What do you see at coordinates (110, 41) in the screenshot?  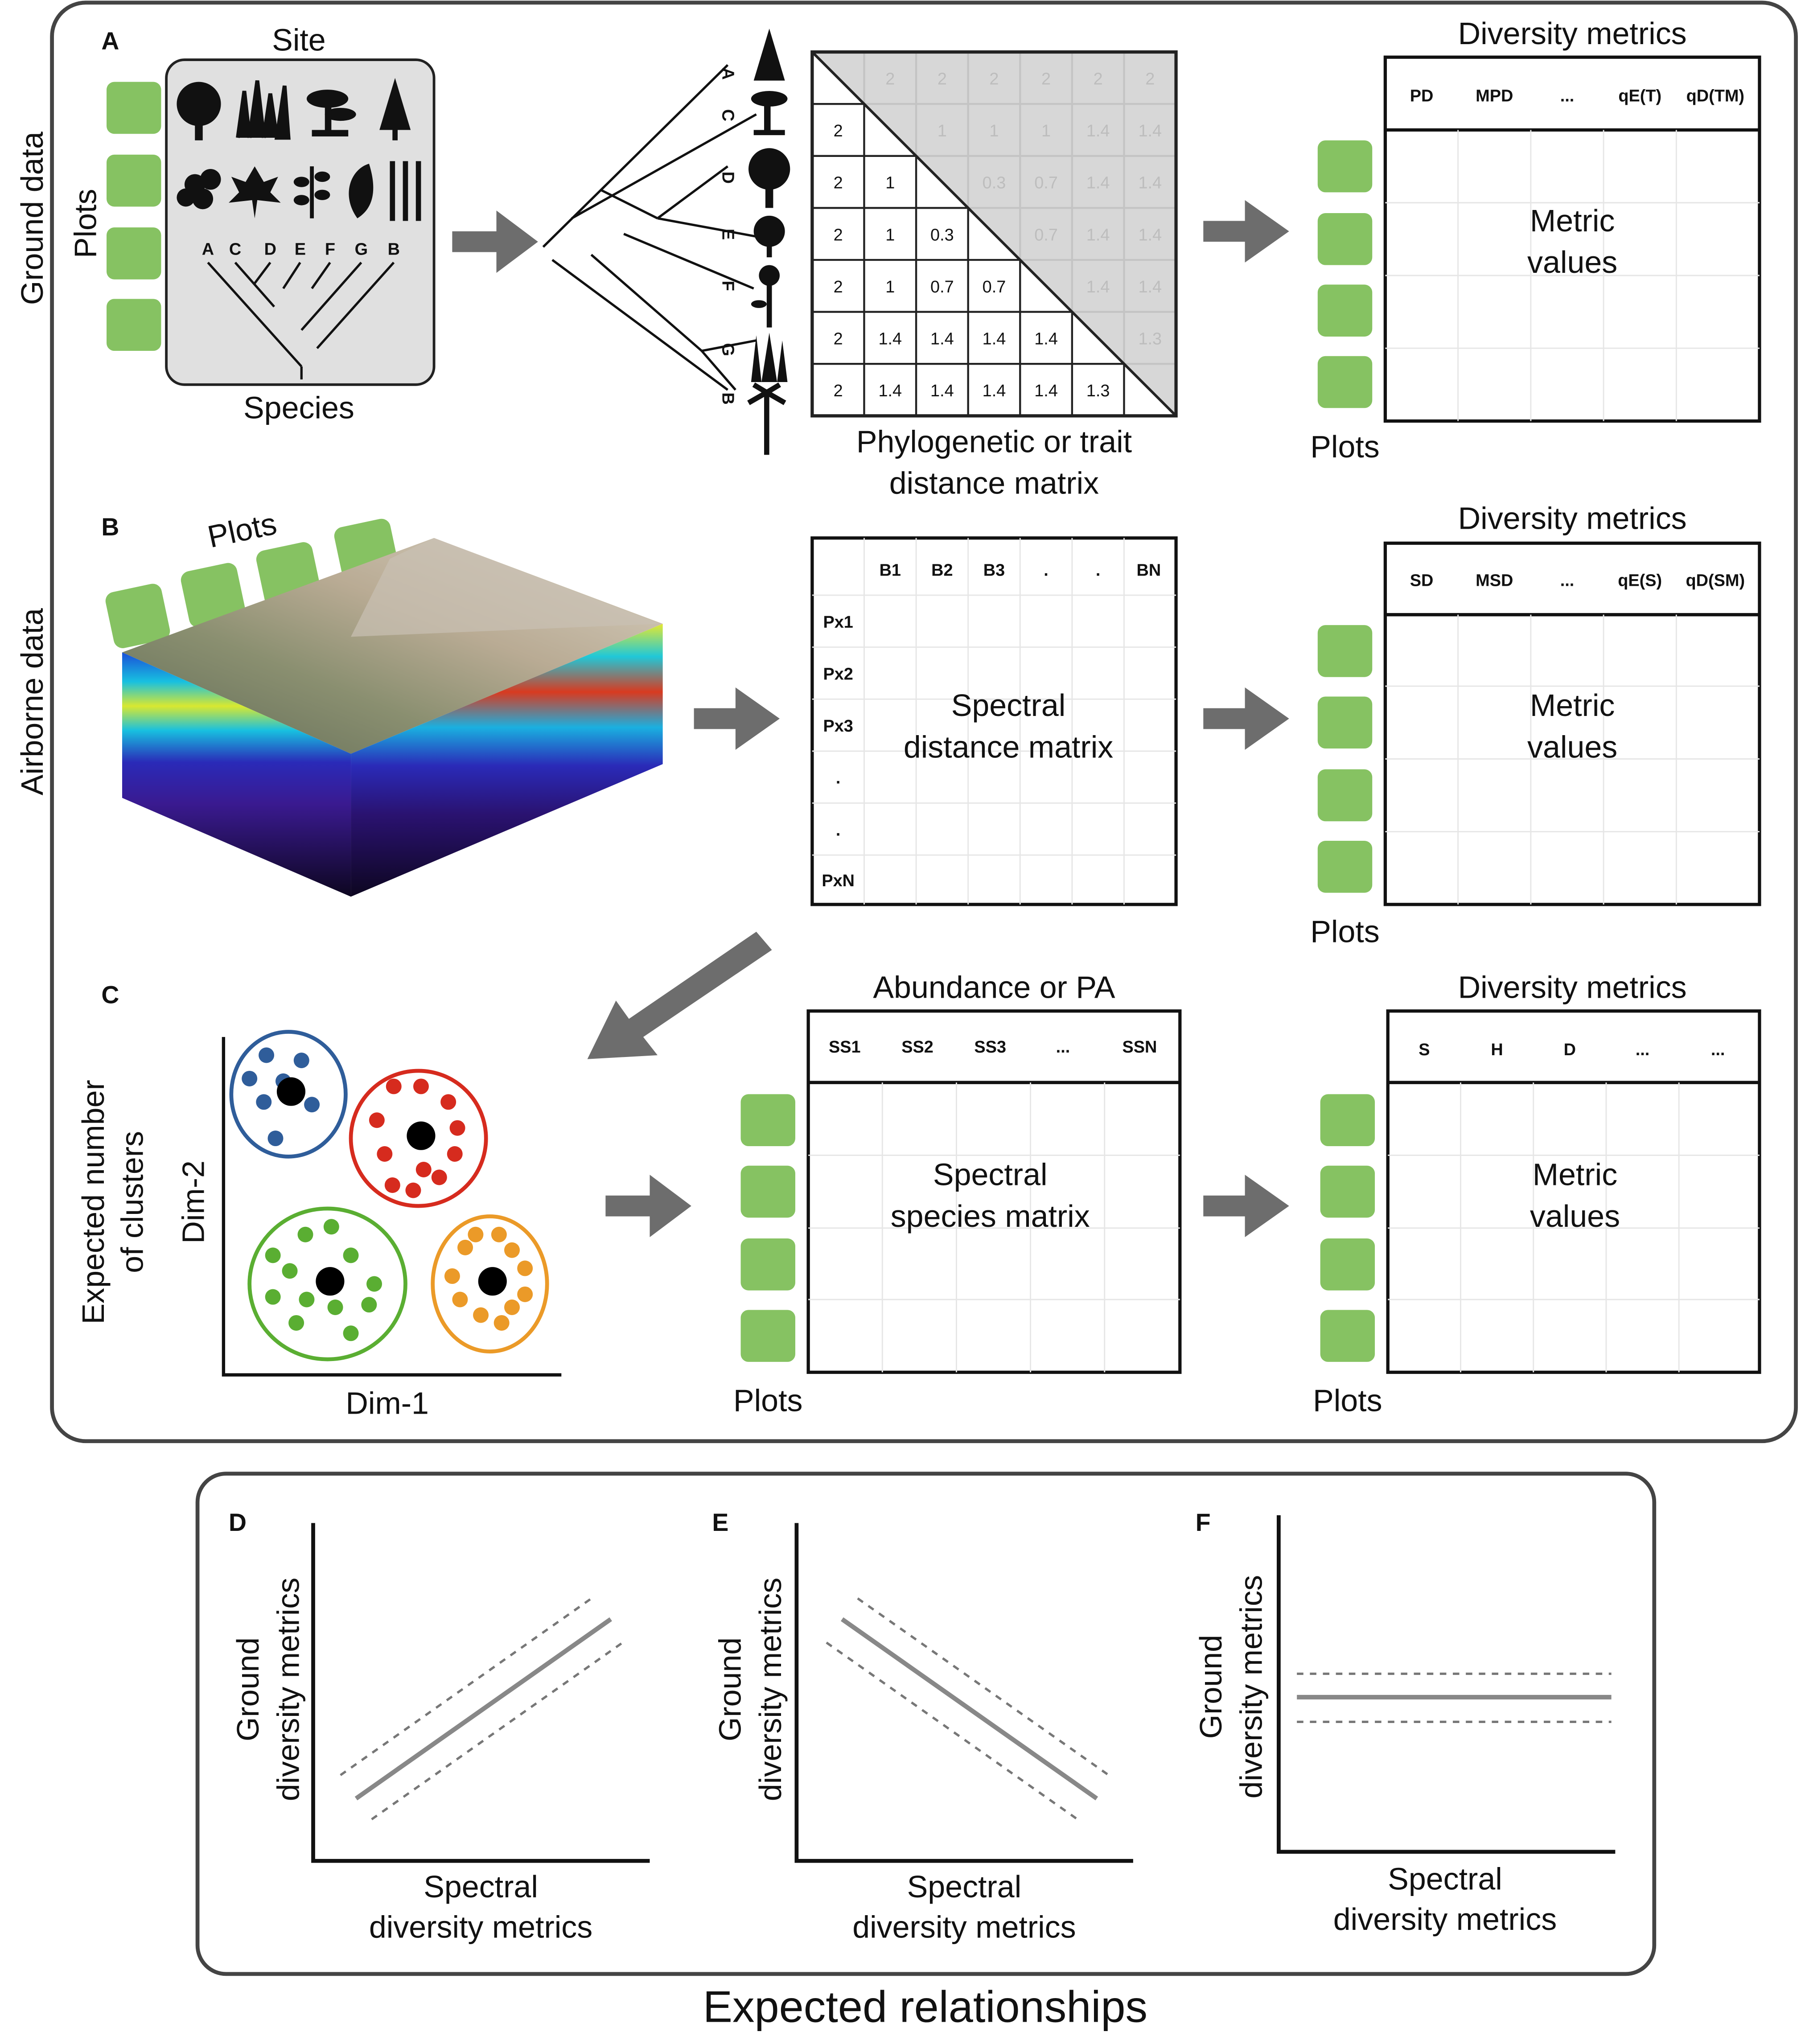 I see `panel-label-a: A` at bounding box center [110, 41].